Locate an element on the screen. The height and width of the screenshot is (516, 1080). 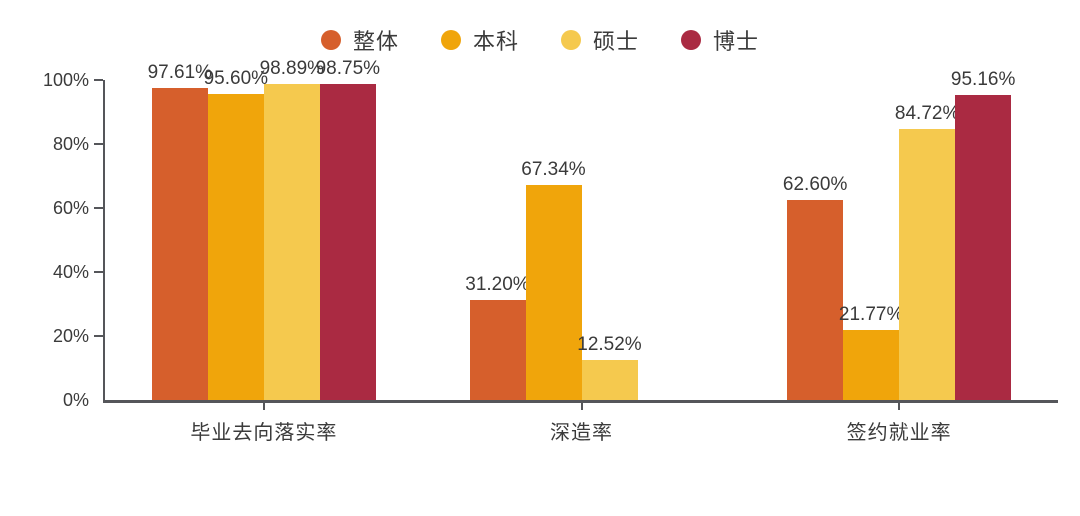
bar-value-label: 84.72% is located at coordinates (927, 113).